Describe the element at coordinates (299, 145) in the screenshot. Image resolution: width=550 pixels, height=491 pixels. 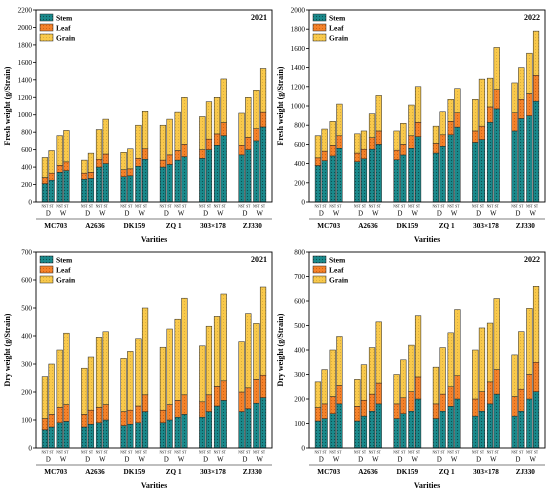
I see `y-tick-label: 600` at that location.